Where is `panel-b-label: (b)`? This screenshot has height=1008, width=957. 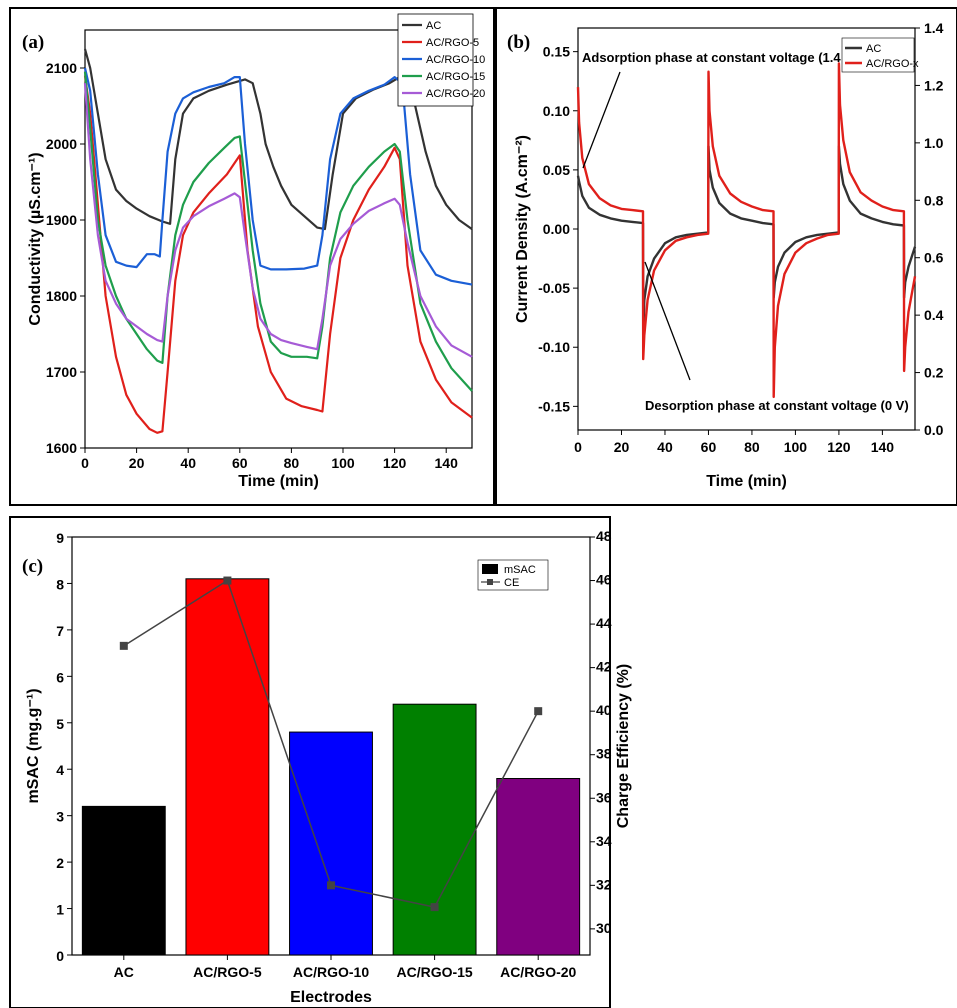 panel-b-label: (b) is located at coordinates (518, 42).